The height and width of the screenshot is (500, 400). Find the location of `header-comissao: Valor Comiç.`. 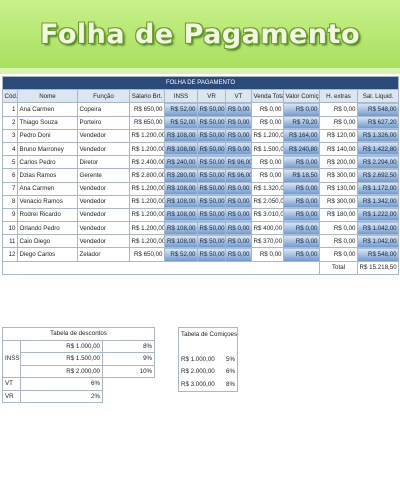

header-comissao: Valor Comiç. is located at coordinates (301, 96).